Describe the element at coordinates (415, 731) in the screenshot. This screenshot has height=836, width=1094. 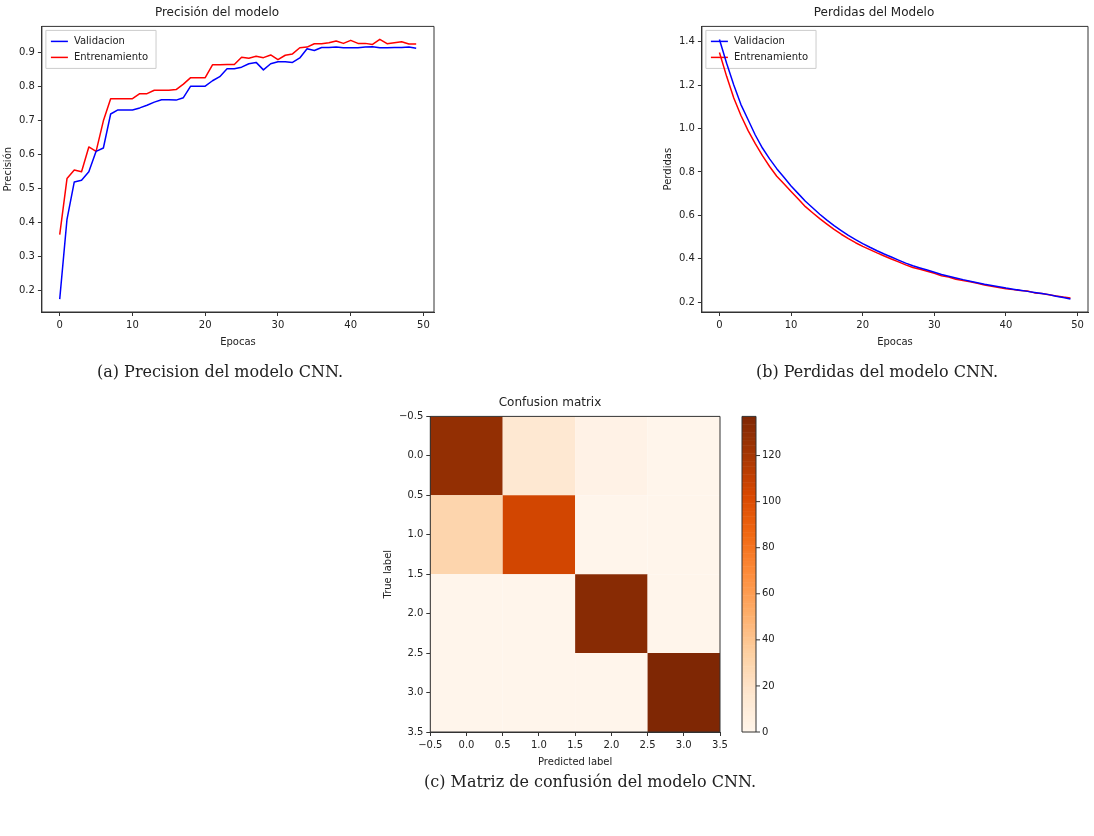
I see `y-tick-label: 3.5` at that location.